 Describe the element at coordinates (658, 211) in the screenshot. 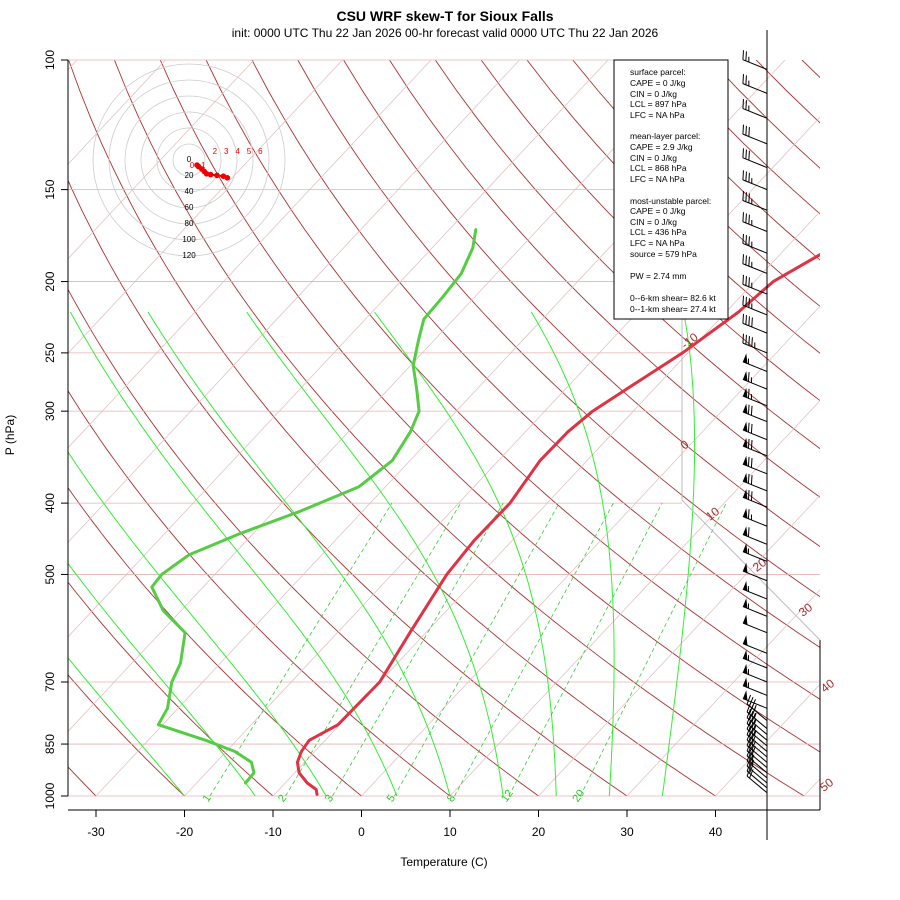

I see `most-unstable-cape: CAPE = 0 J/kg` at that location.